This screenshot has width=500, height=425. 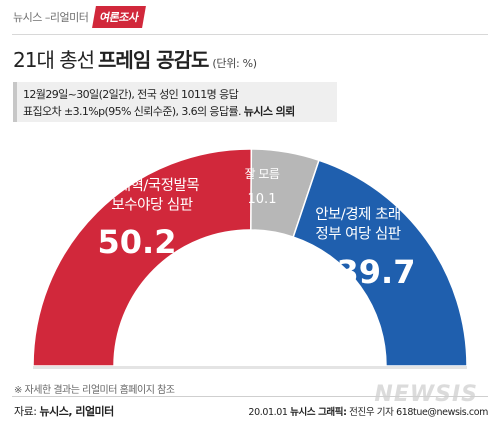 What do you see at coordinates (153, 60) in the screenshot?
I see `title-part2: 프레임 공감도` at bounding box center [153, 60].